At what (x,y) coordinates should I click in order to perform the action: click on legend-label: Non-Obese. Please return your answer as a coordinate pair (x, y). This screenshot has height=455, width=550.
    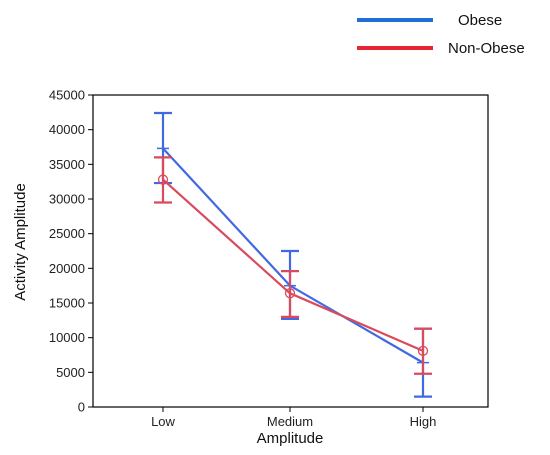
    Looking at the image, I should click on (486, 48).